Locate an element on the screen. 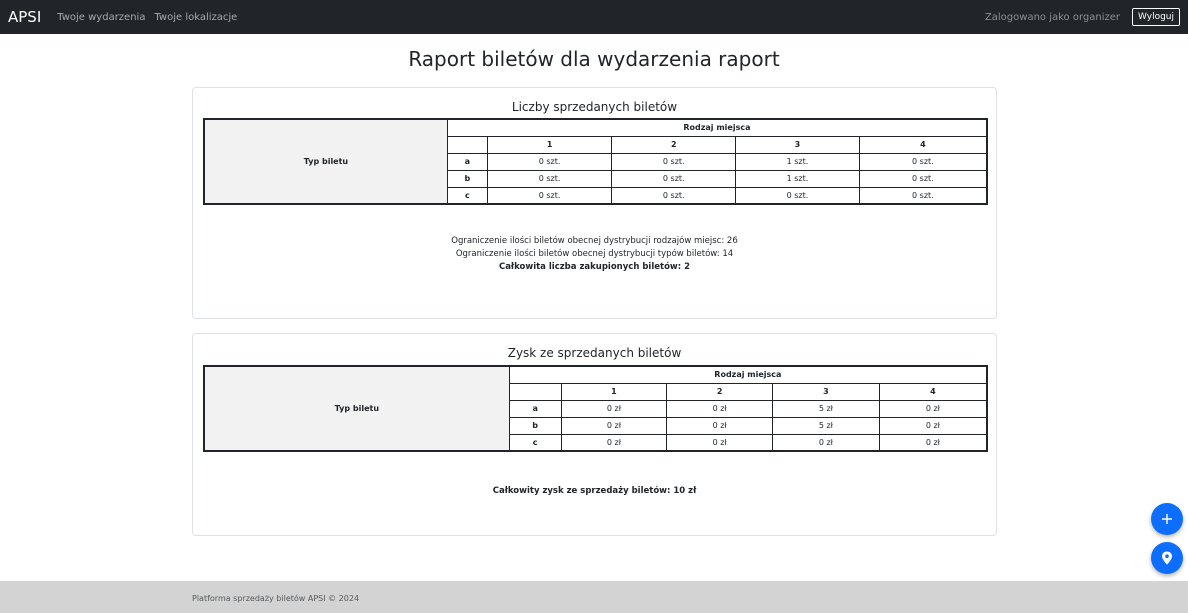 This screenshot has height=613, width=1188. logout-button: Wyloguj is located at coordinates (1156, 17).